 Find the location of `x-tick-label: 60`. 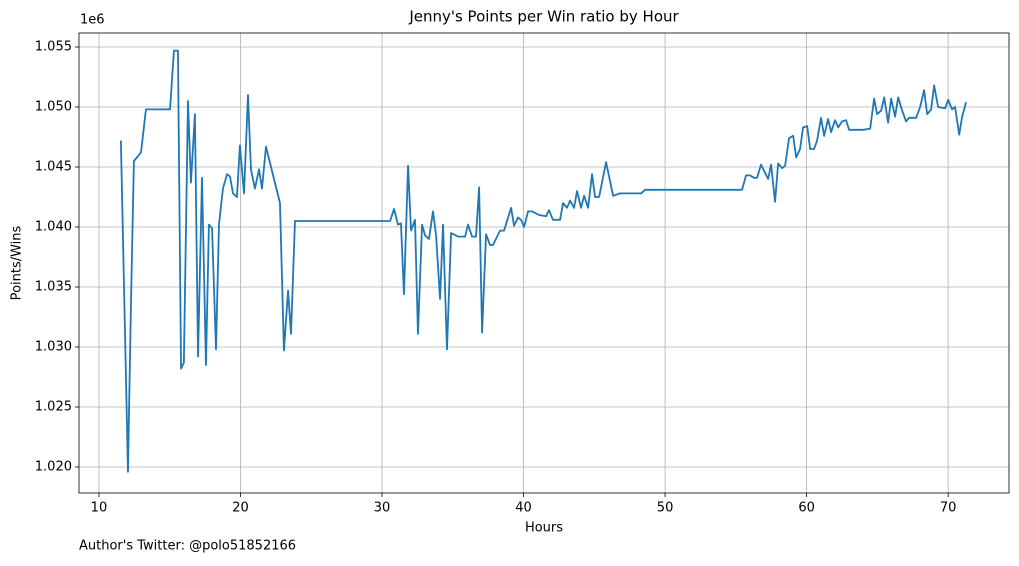

x-tick-label: 60 is located at coordinates (806, 508).